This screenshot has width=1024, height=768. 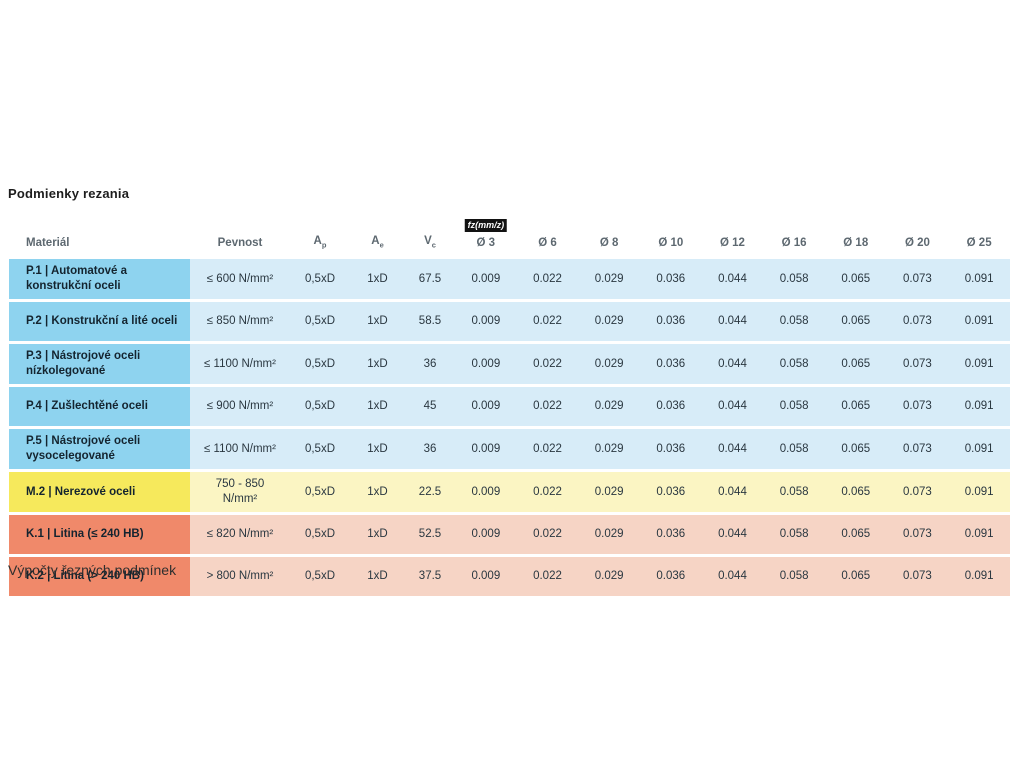 I want to click on pevnost-cell: ≤ 1100 N/mm², so click(x=240, y=449).